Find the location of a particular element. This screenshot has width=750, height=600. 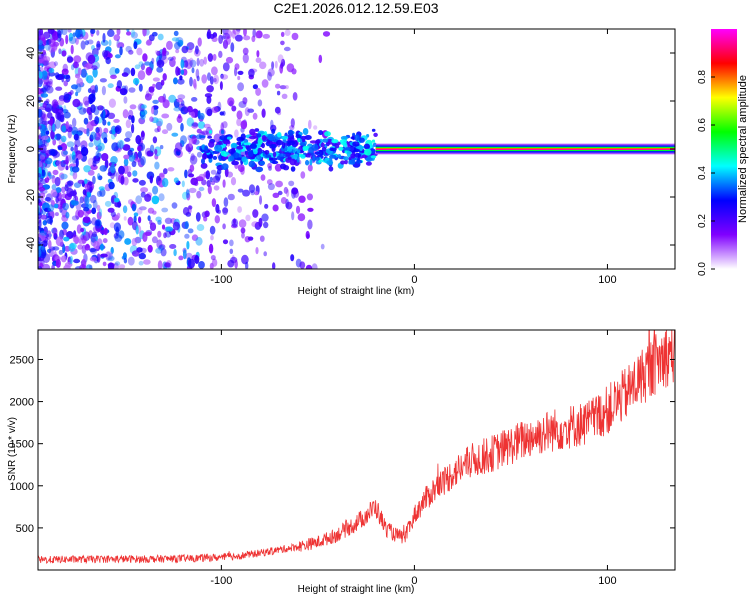

x-tick-label: 0 is located at coordinates (414, 581).